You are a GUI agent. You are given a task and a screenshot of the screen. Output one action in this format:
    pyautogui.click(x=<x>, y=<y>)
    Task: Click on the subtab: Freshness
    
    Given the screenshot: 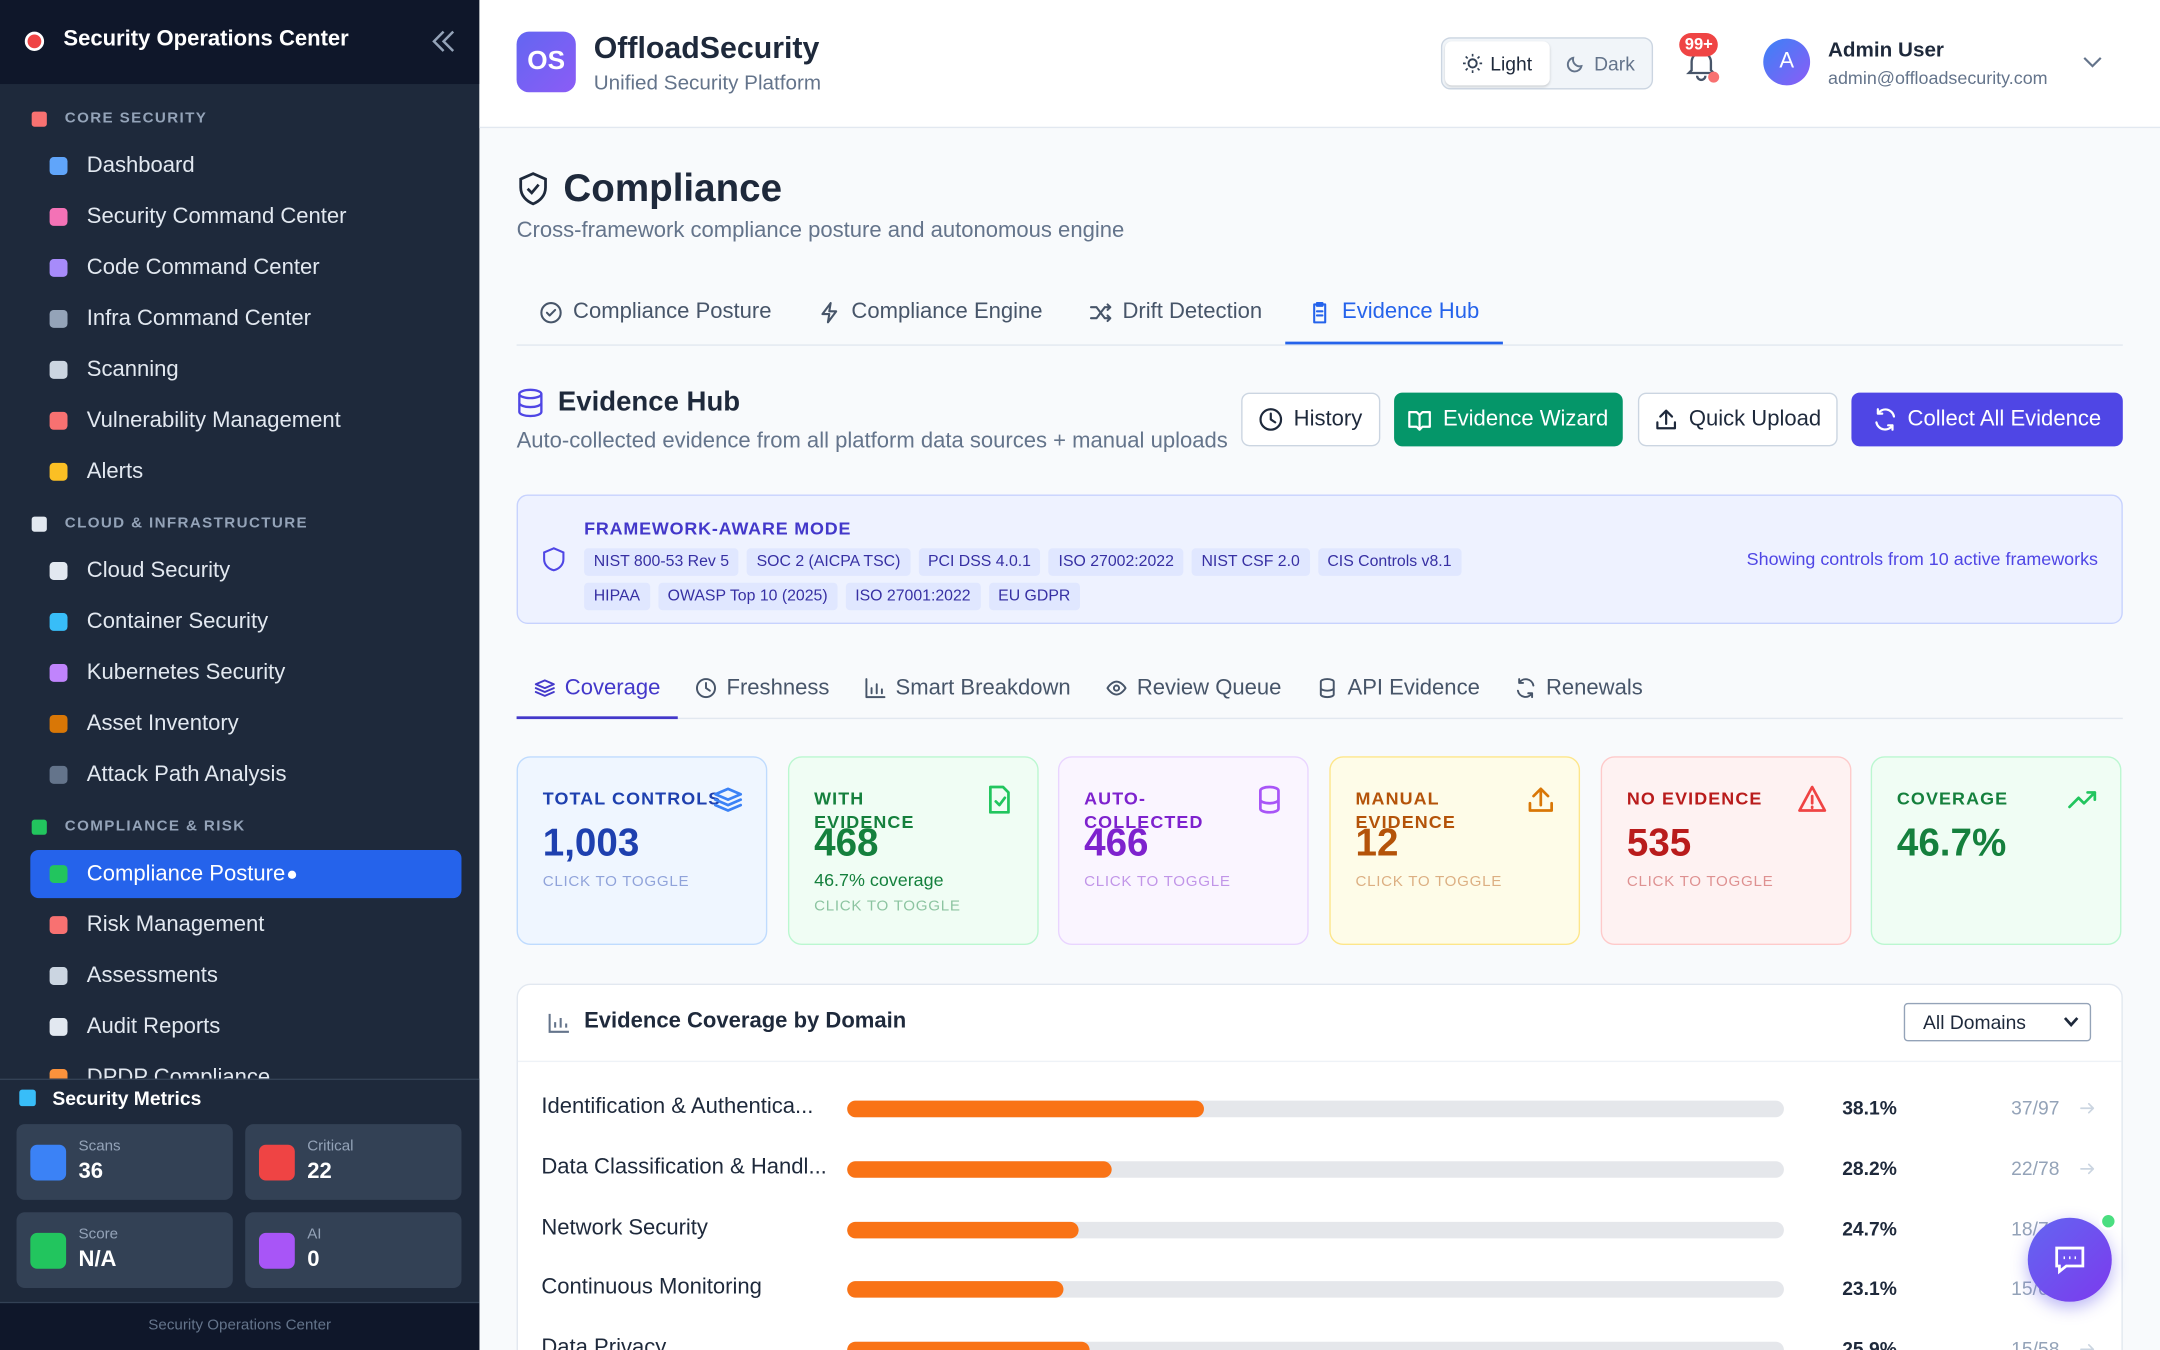 What is the action you would take?
    pyautogui.click(x=762, y=688)
    